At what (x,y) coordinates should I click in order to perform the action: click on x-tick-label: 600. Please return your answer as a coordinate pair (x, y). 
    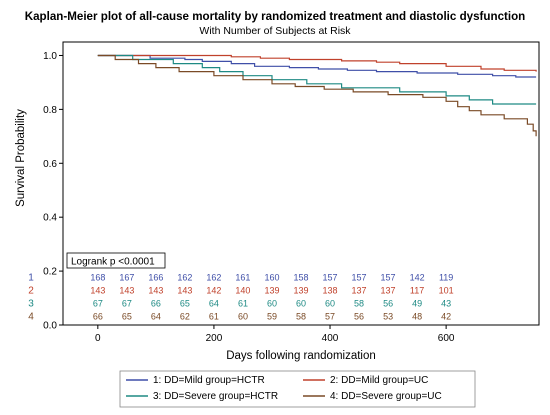
    Looking at the image, I should click on (446, 338).